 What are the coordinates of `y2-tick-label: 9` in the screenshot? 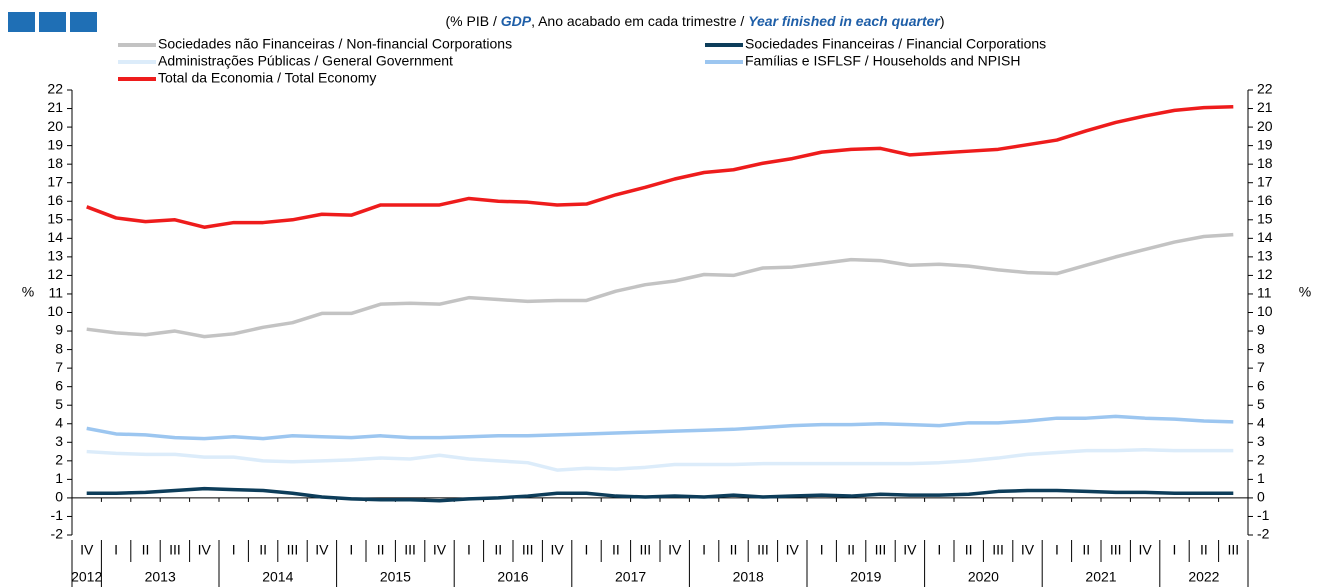 It's located at (1261, 330).